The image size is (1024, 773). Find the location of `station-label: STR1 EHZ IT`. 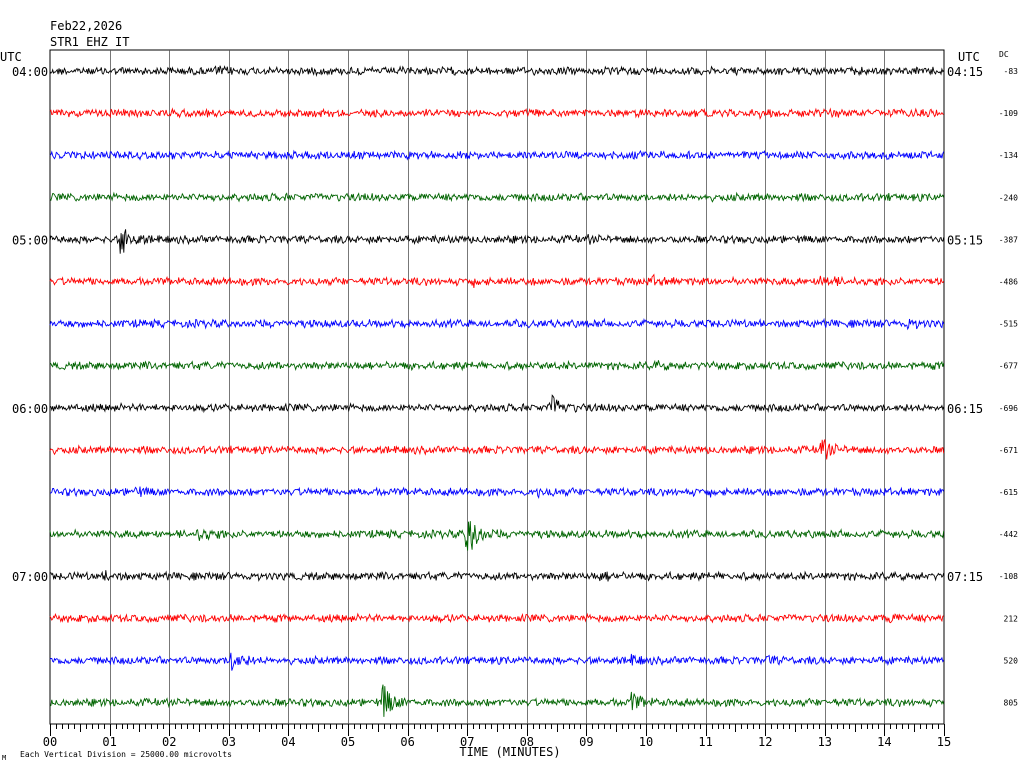

station-label: STR1 EHZ IT is located at coordinates (89, 42).